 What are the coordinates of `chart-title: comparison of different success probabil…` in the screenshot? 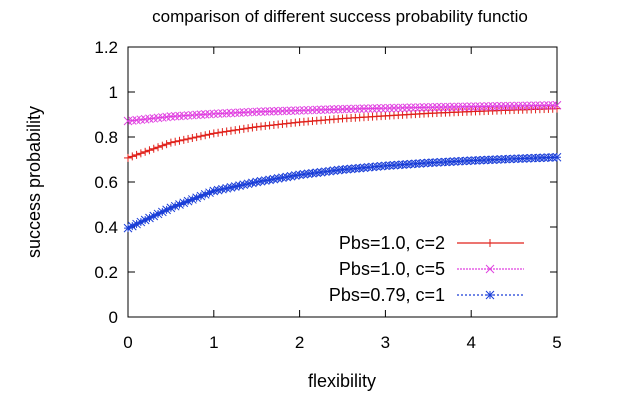 It's located at (340, 16).